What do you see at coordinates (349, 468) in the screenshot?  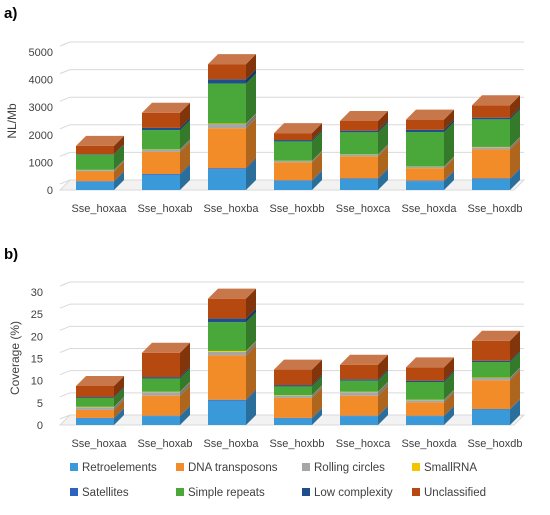 I see `legend-label: Rolling circles` at bounding box center [349, 468].